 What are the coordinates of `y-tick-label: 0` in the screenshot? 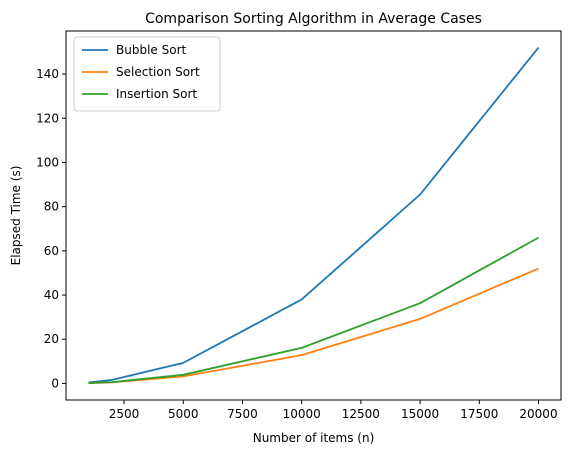 It's located at (55, 383).